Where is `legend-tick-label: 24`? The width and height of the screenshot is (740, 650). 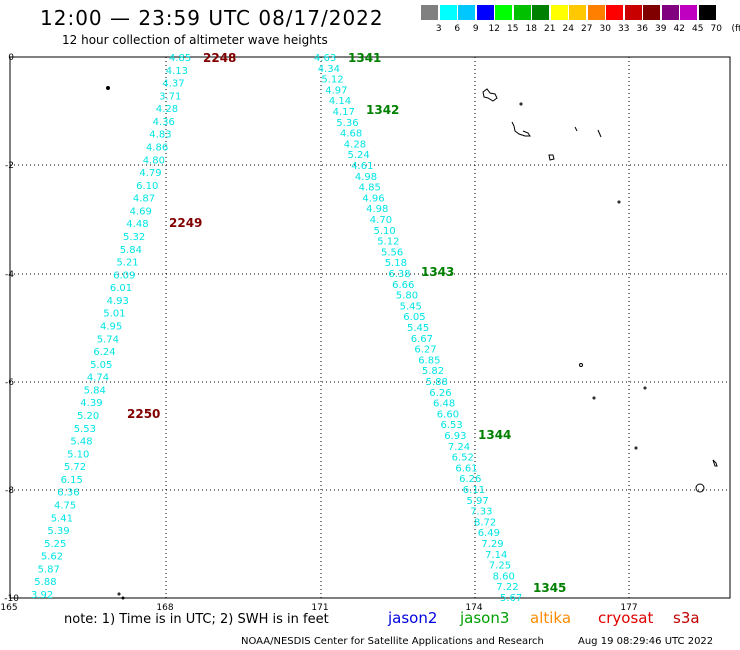
legend-tick-label: 24 is located at coordinates (568, 29).